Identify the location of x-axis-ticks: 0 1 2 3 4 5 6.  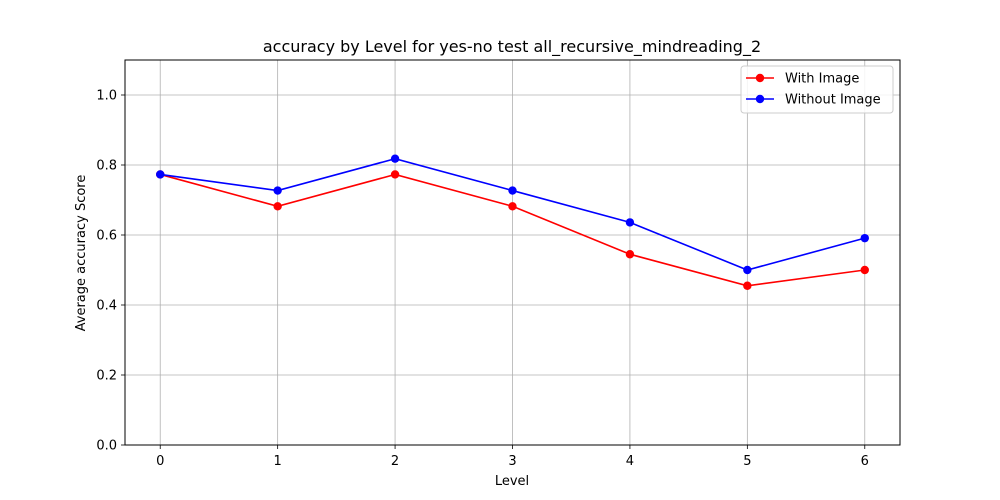
(512, 457).